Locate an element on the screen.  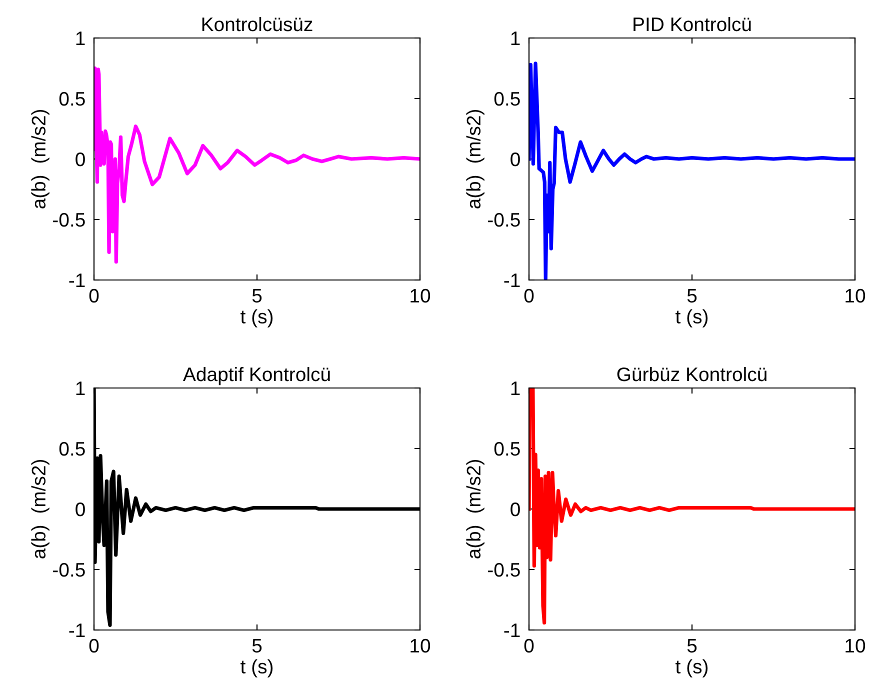
chart-title: Kontrolcüsüz is located at coordinates (257, 24).